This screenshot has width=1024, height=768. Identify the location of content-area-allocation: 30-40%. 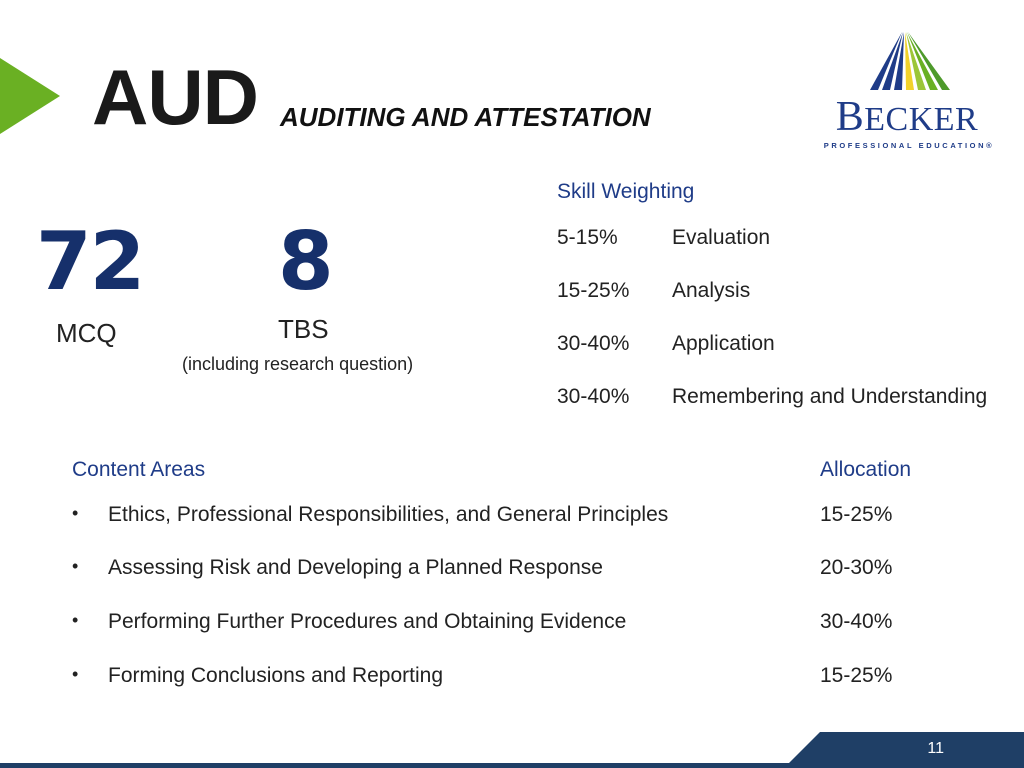
(856, 621).